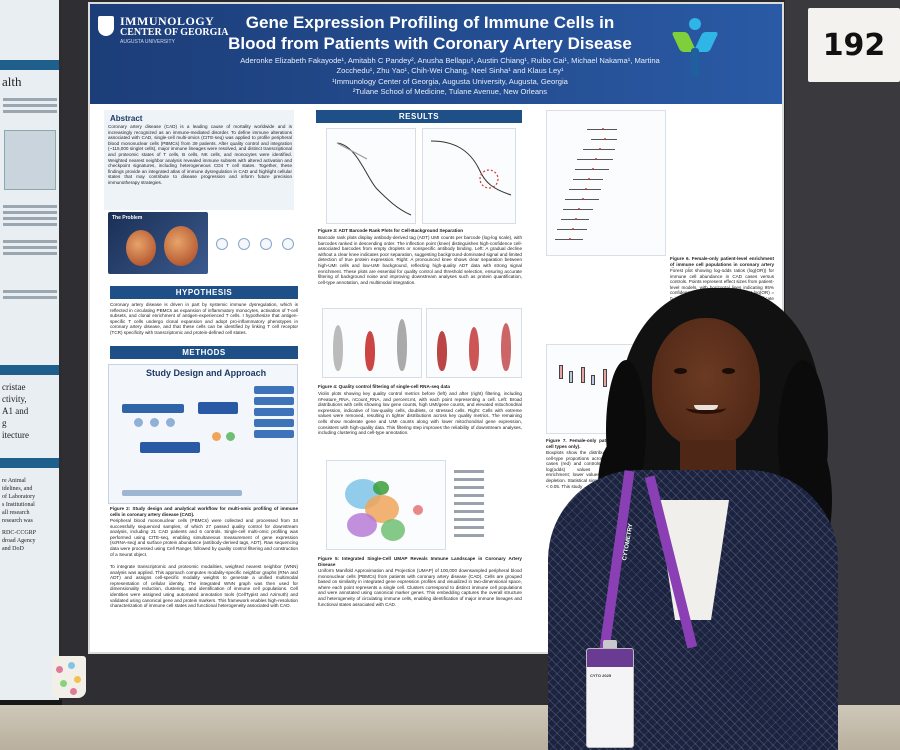  What do you see at coordinates (695, 49) in the screenshot?
I see `person-figure-logo-icon` at bounding box center [695, 49].